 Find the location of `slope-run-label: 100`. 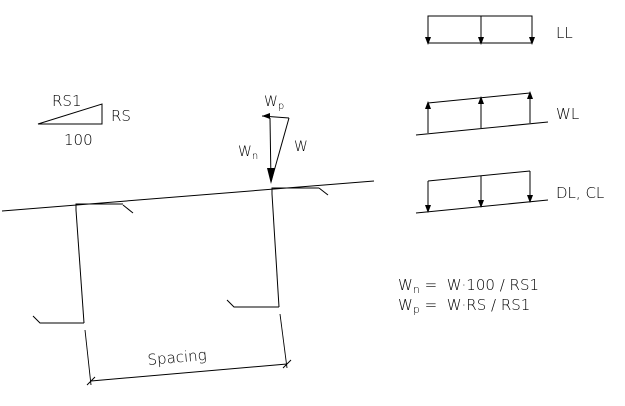

slope-run-label: 100 is located at coordinates (78, 140).